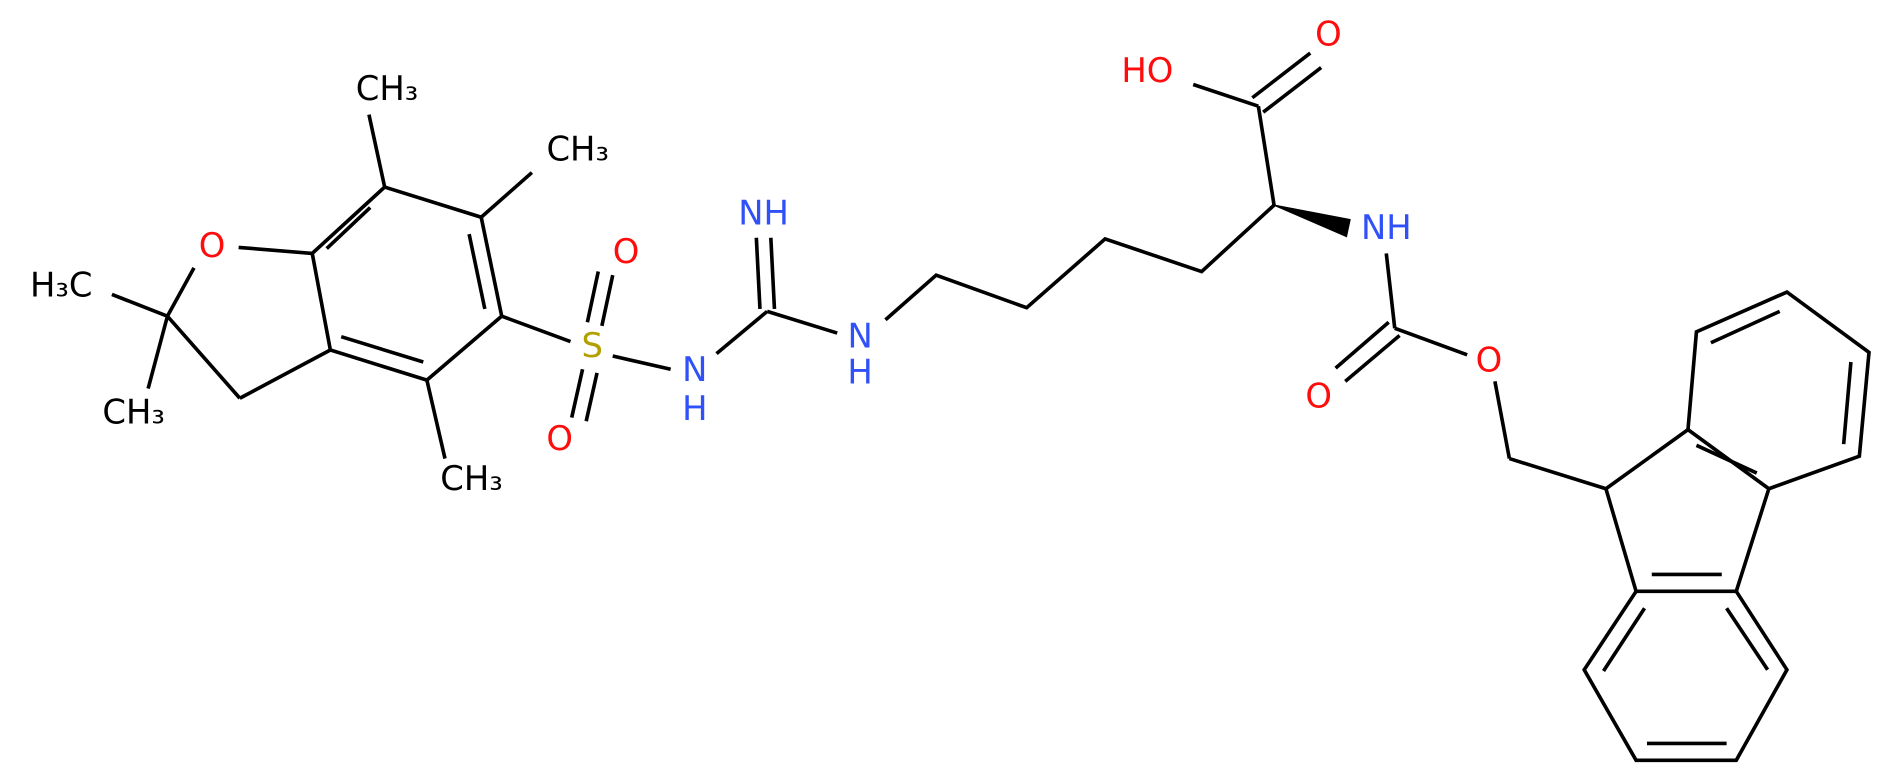 The height and width of the screenshot is (782, 1888). Describe the element at coordinates (591, 345) in the screenshot. I see `atom-label: S` at that location.